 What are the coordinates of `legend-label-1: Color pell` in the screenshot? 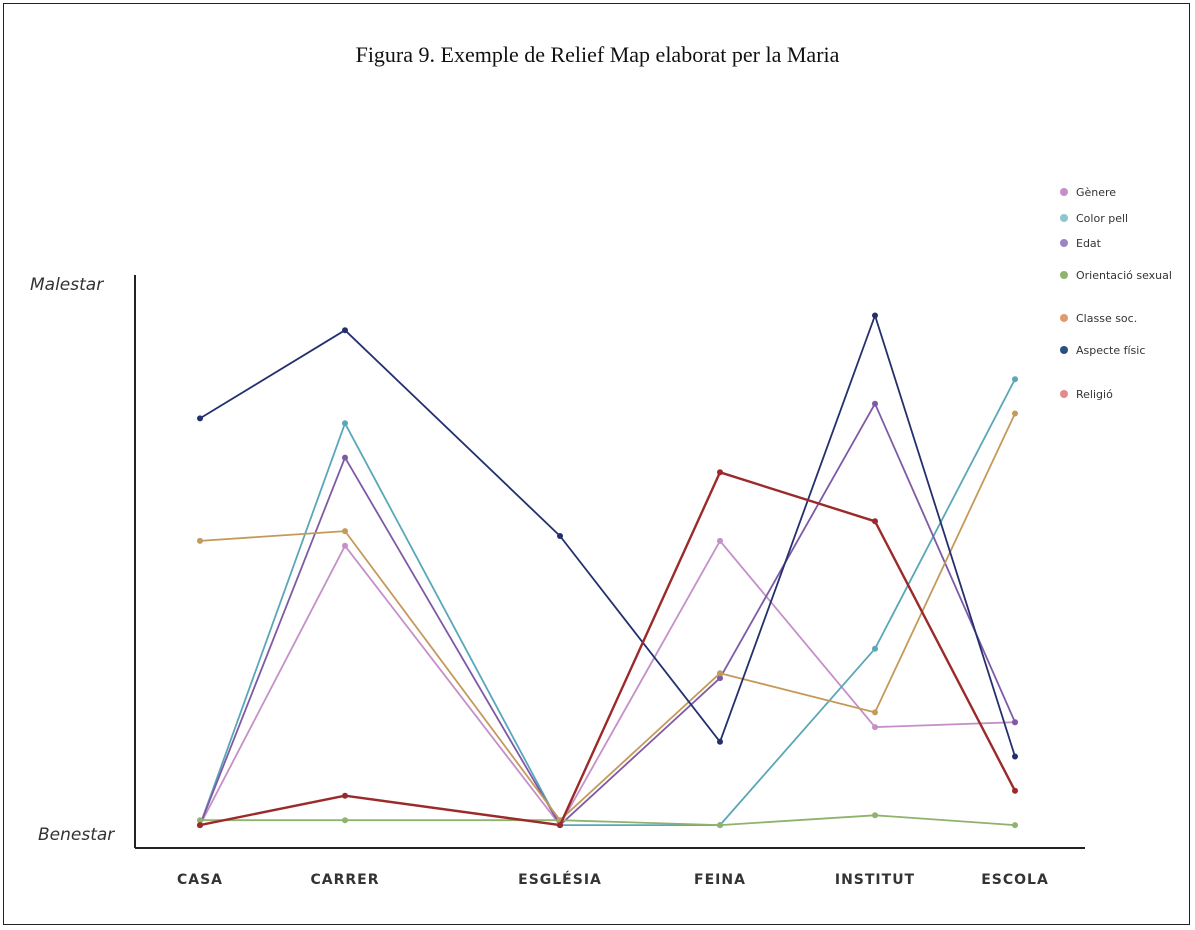 It's located at (1102, 218).